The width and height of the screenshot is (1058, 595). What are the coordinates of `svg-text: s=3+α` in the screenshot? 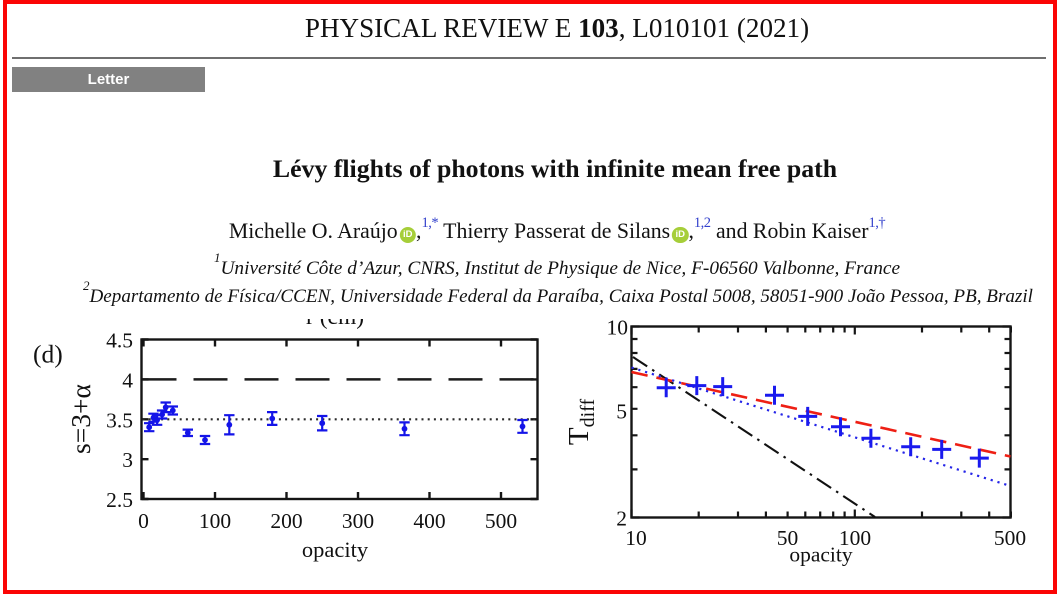 It's located at (80, 419).